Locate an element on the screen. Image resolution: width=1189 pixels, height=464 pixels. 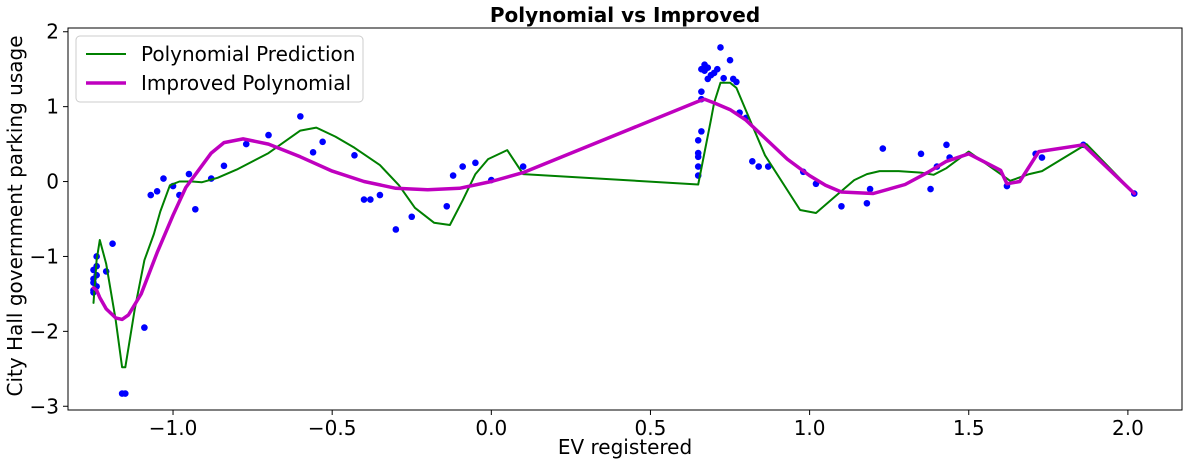
y-tick-label: 2 is located at coordinates (52, 32).